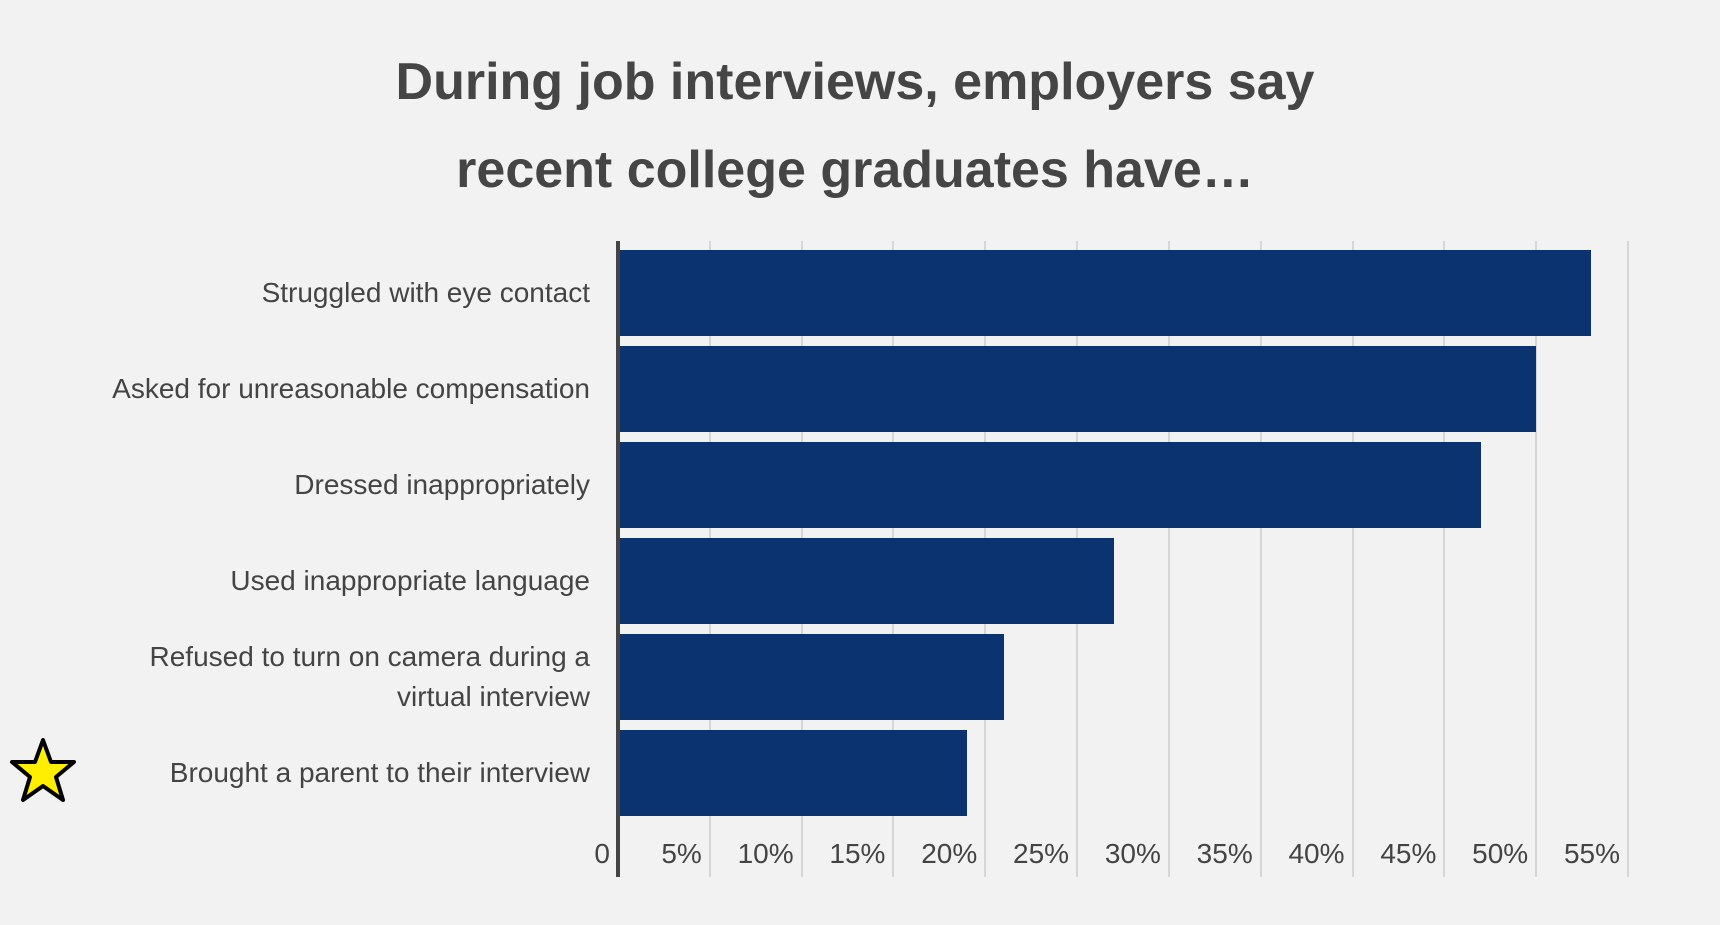 The height and width of the screenshot is (925, 1720). Describe the element at coordinates (1132, 853) in the screenshot. I see `x-tick-label: 30%` at that location.